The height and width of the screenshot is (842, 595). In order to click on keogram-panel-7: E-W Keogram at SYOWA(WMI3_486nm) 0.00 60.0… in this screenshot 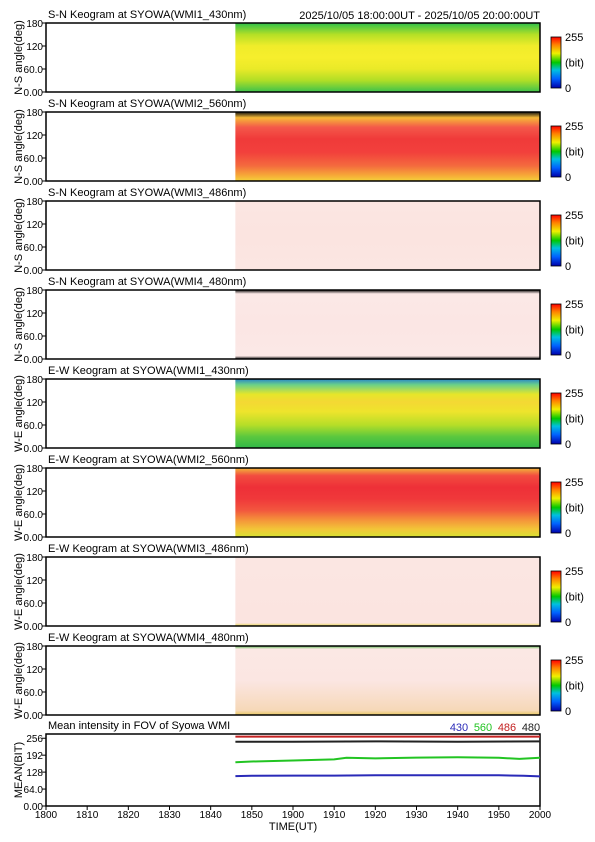, I will do `click(298, 588)`.